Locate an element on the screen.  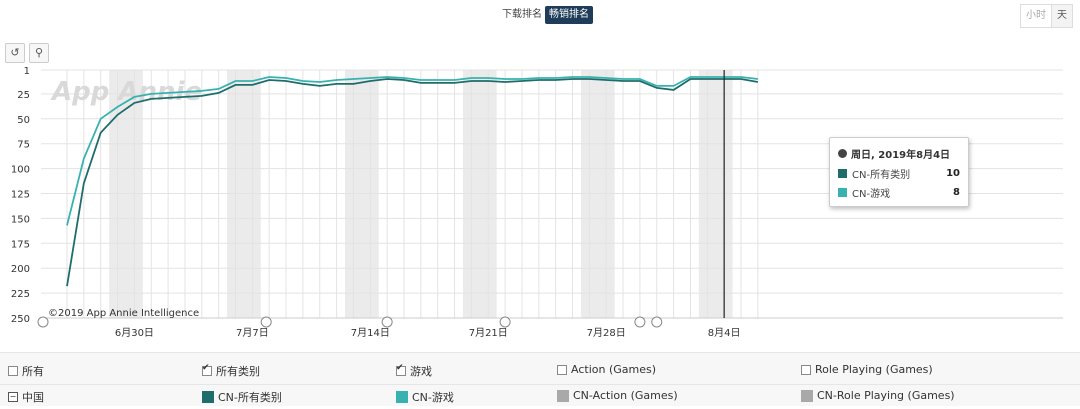
y-tick-label: 250 is located at coordinates (20, 319).